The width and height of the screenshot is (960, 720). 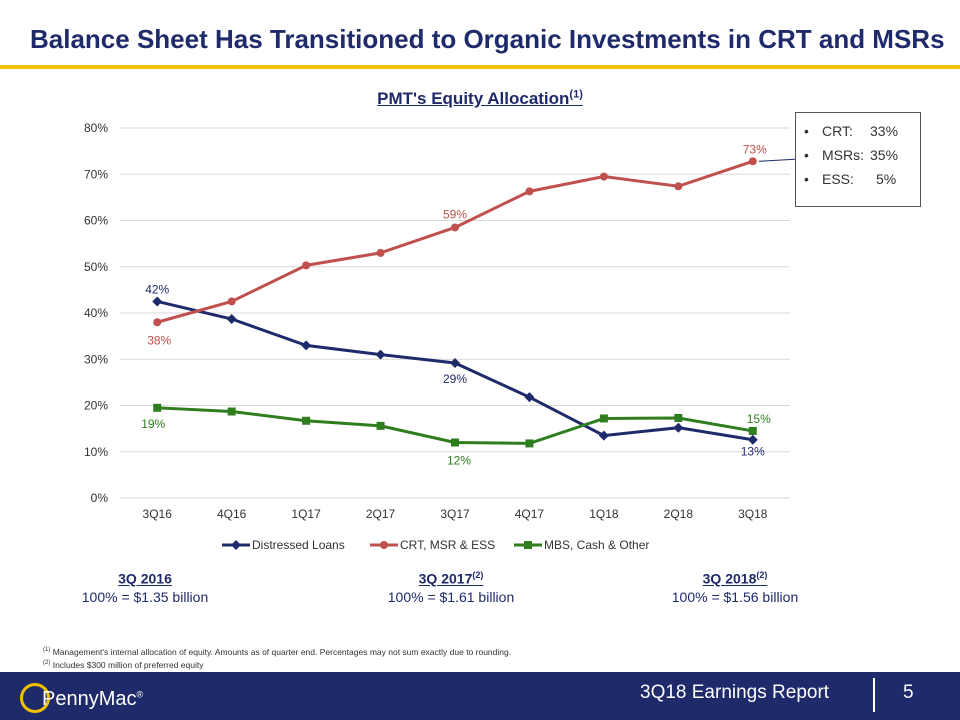 What do you see at coordinates (735, 578) in the screenshot?
I see `summary-heading: 3Q 2018(2)` at bounding box center [735, 578].